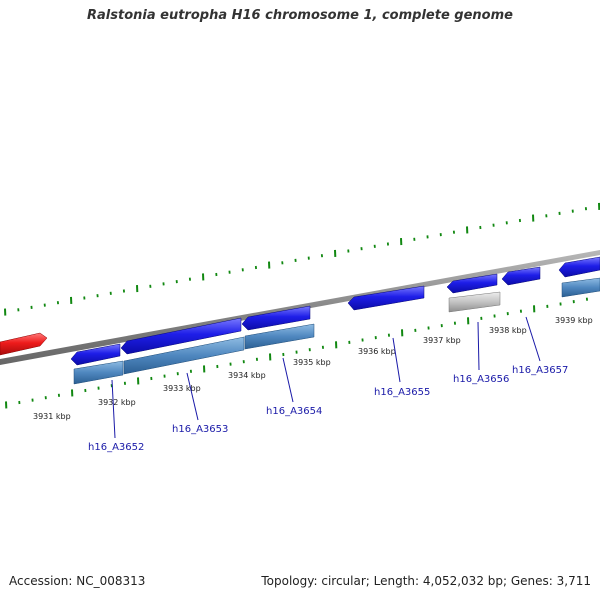 The height and width of the screenshot is (600, 600). What do you see at coordinates (386, 298) in the screenshot?
I see `gene-arrow-h16_A3655` at bounding box center [386, 298].